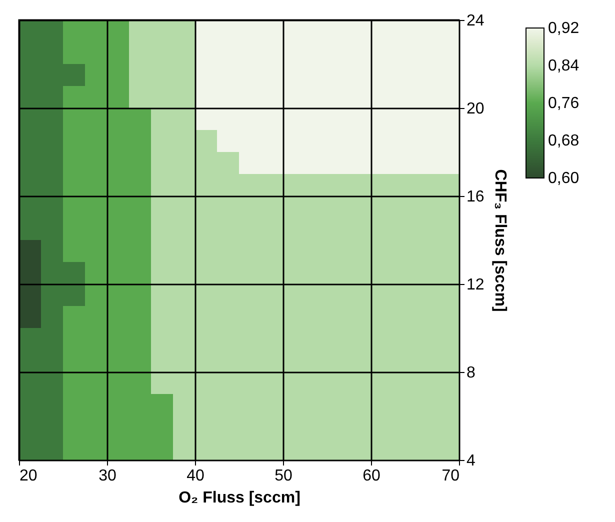 The width and height of the screenshot is (615, 522). I want to click on x-tick-label: 70, so click(451, 476).